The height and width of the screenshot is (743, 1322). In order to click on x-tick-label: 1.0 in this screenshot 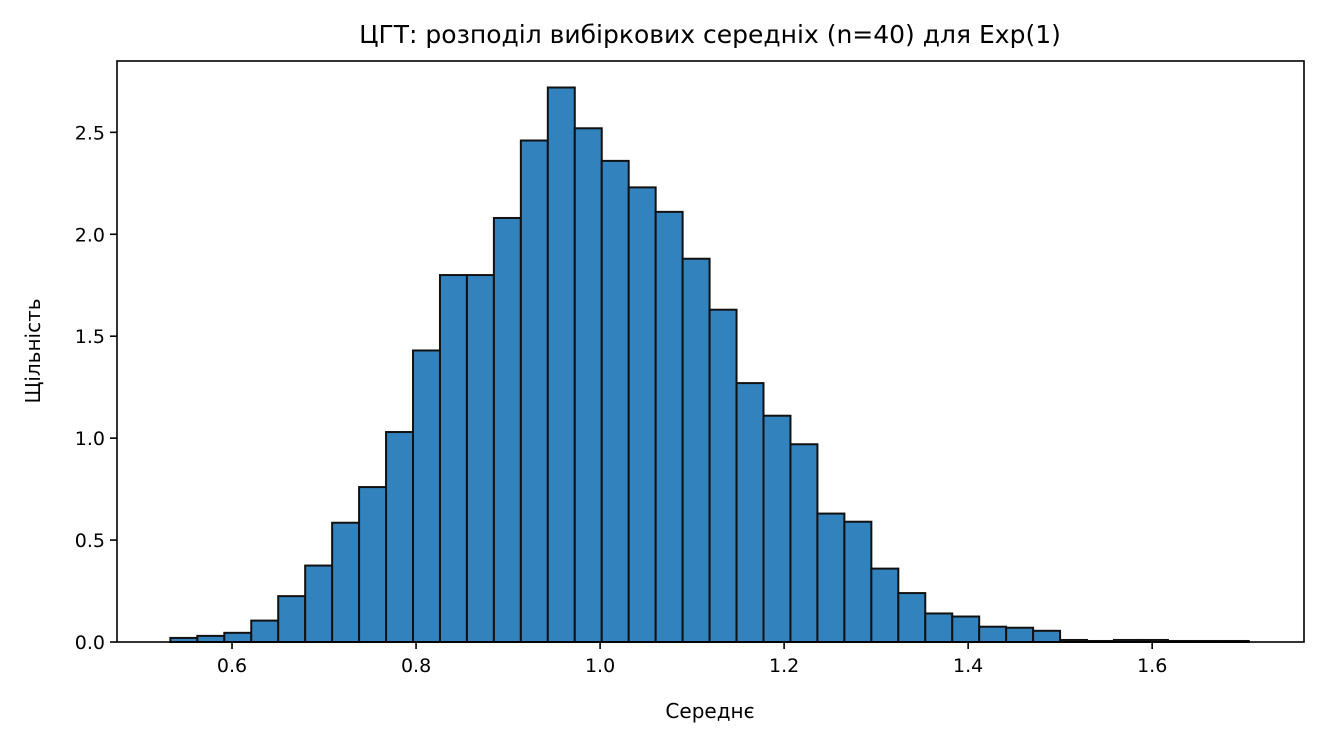, I will do `click(600, 666)`.